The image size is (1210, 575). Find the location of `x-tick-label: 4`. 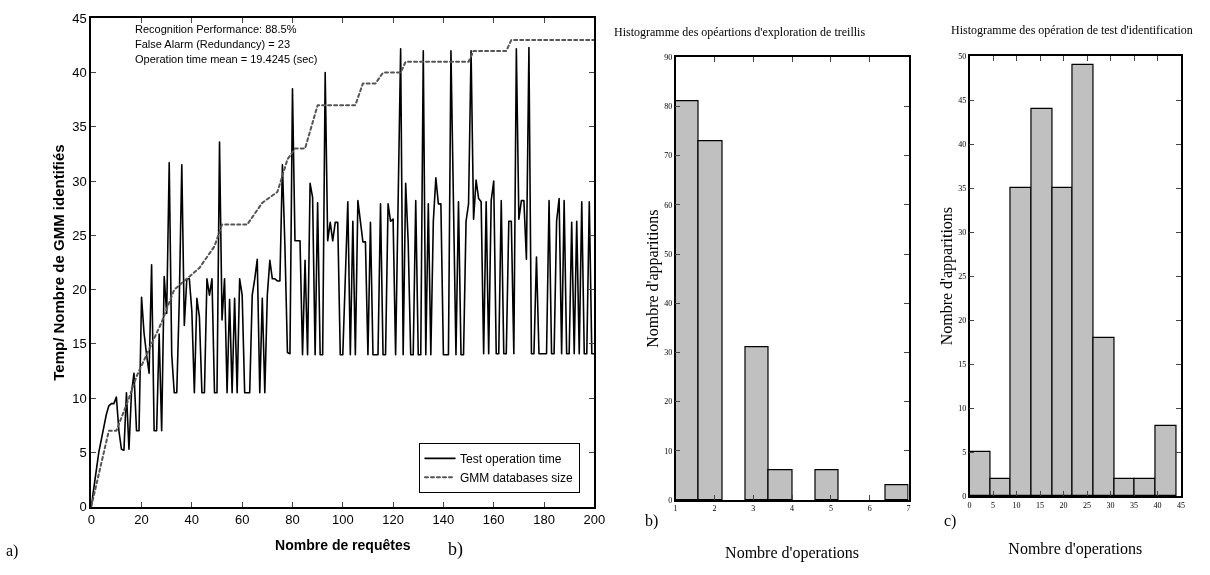

x-tick-label: 4 is located at coordinates (792, 509).